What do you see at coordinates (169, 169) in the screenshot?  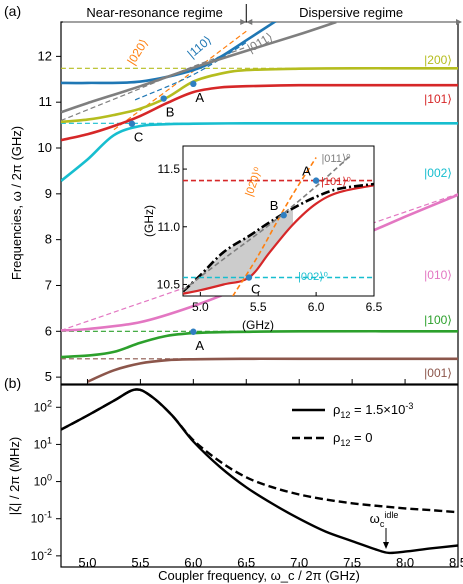 I see `inset-y-tick-label: 11.5` at bounding box center [169, 169].